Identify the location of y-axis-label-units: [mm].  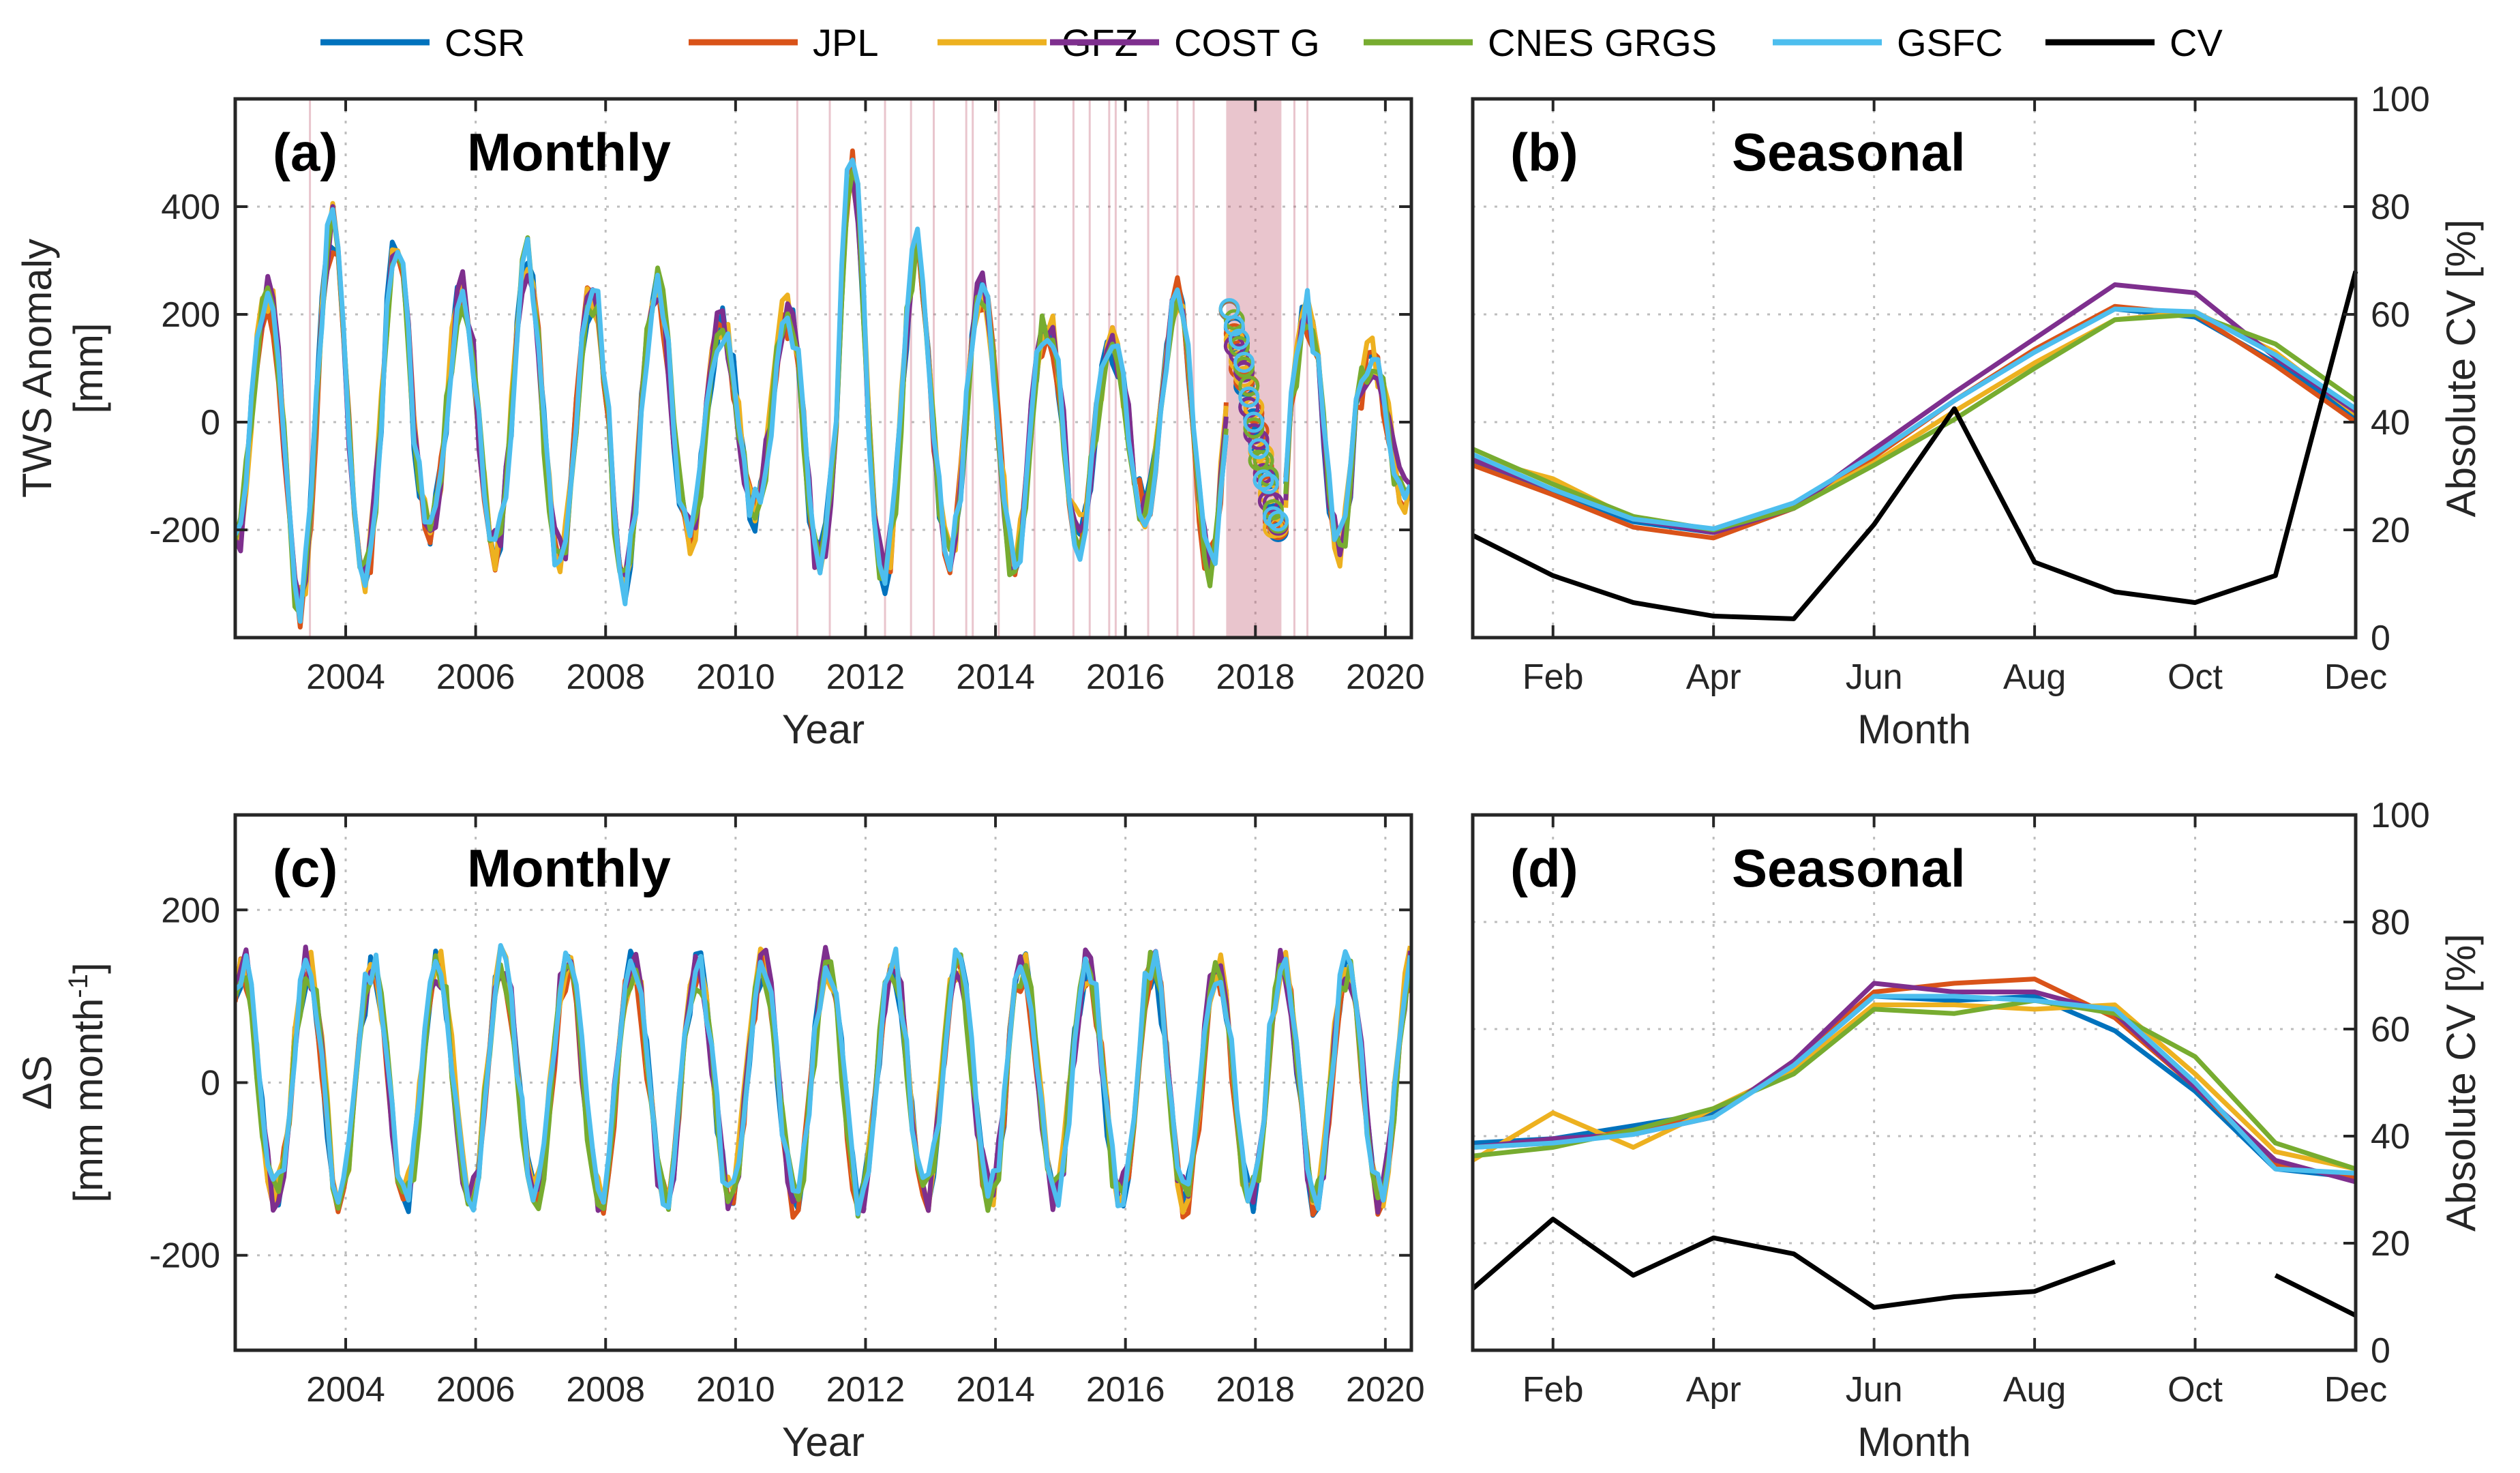
(88, 368).